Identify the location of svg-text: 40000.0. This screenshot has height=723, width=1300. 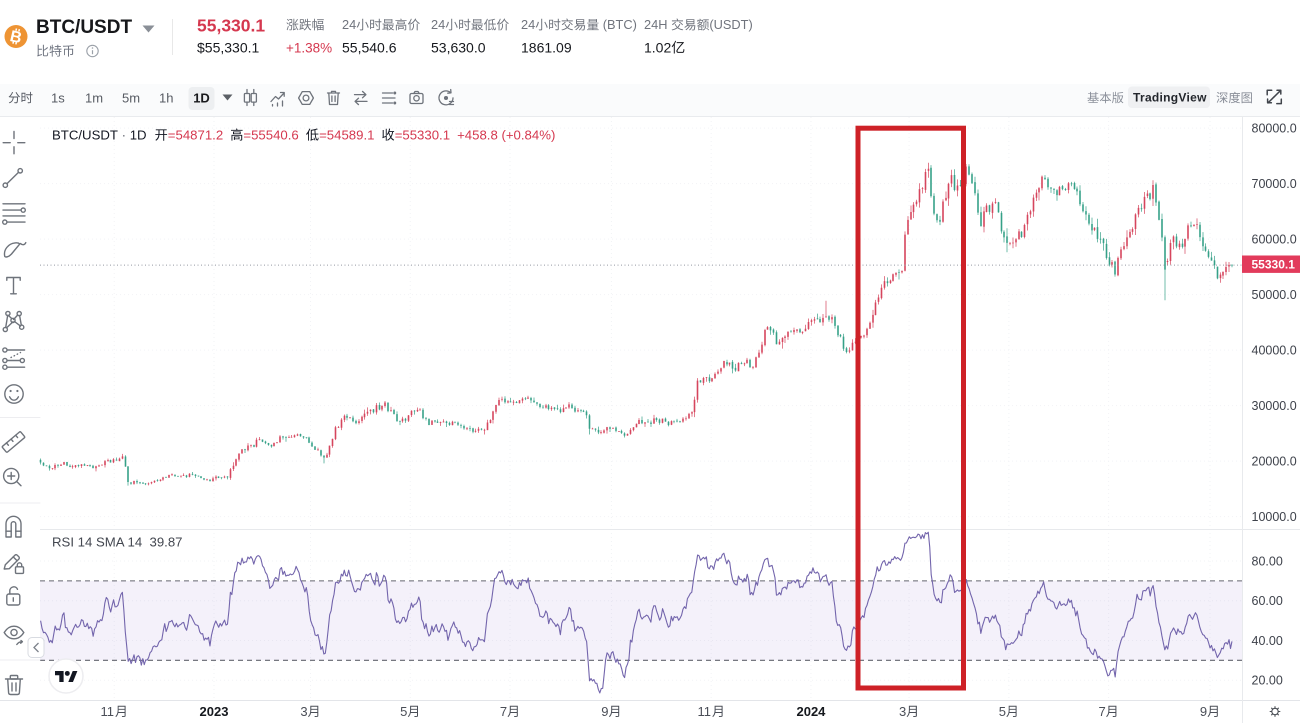
(1274, 351).